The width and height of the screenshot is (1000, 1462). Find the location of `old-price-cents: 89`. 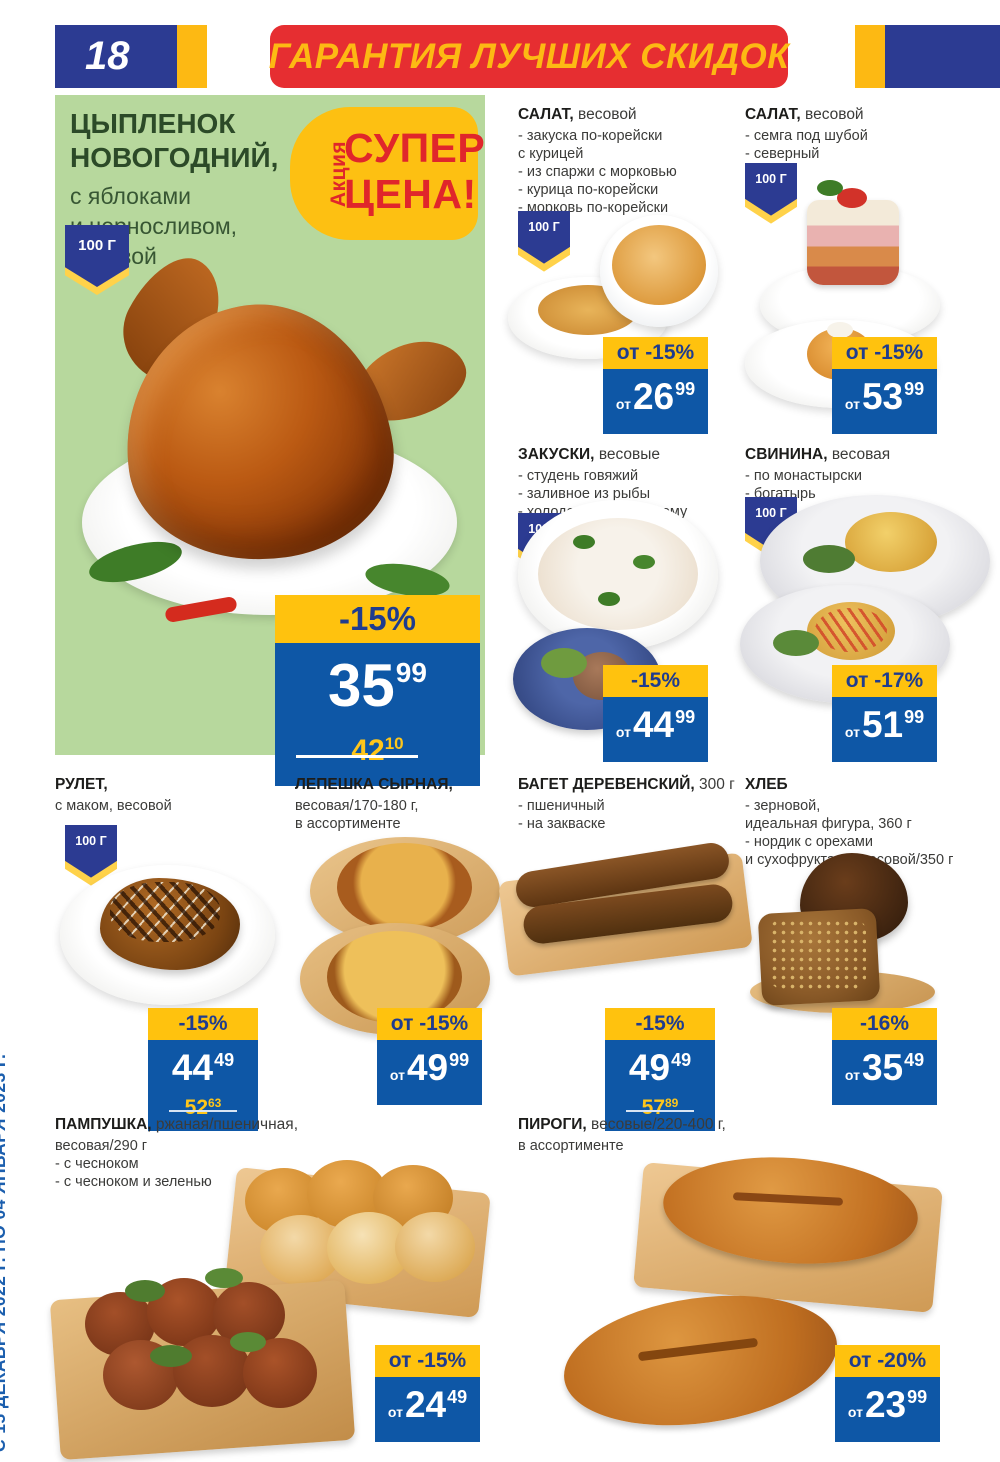

old-price-cents: 89 is located at coordinates (672, 1103).